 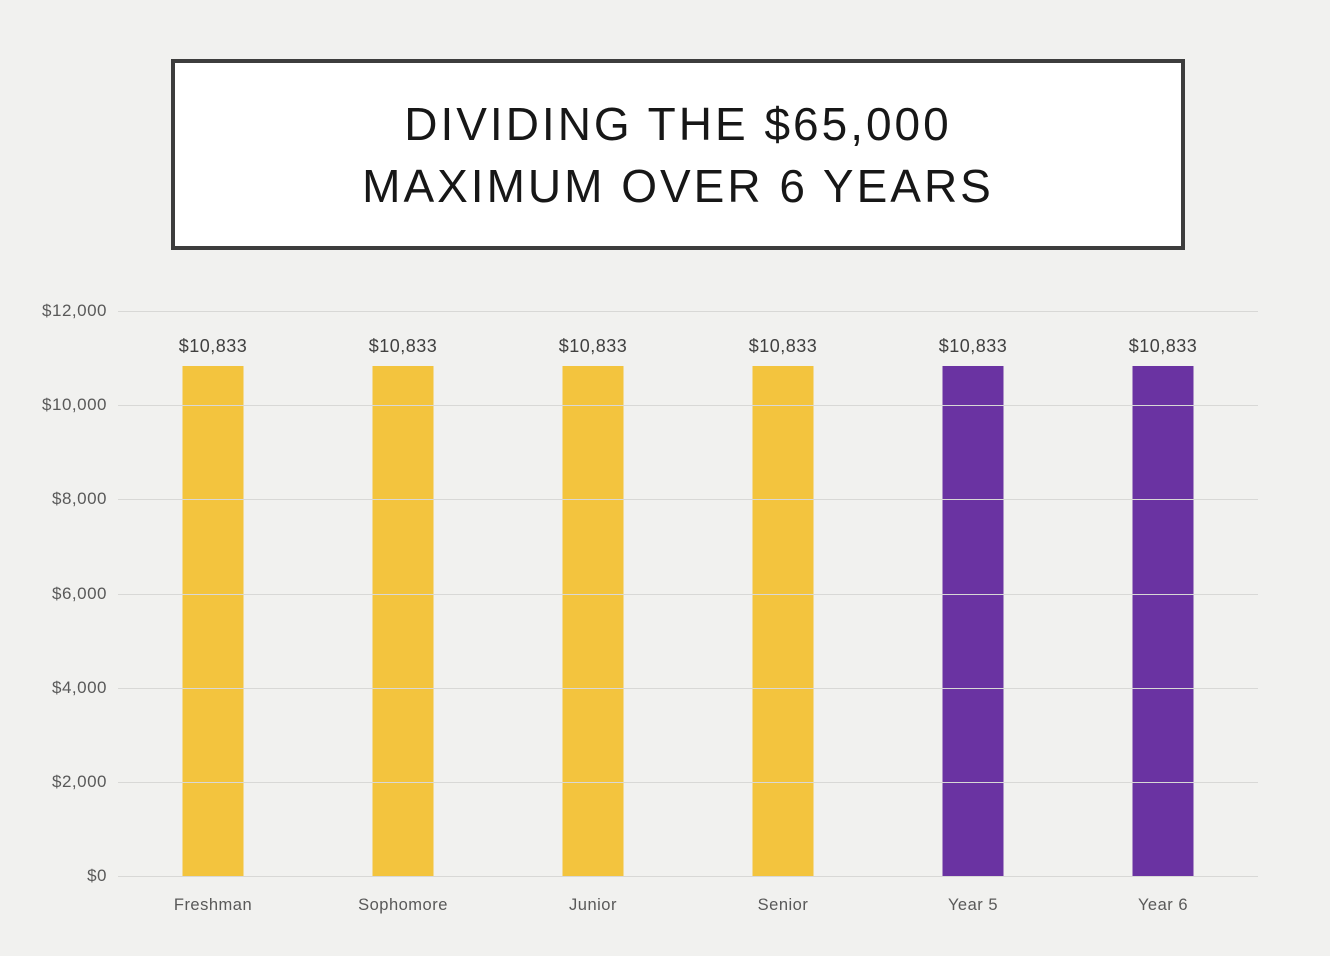 I want to click on y-tick-label: $10,000, so click(x=74, y=405).